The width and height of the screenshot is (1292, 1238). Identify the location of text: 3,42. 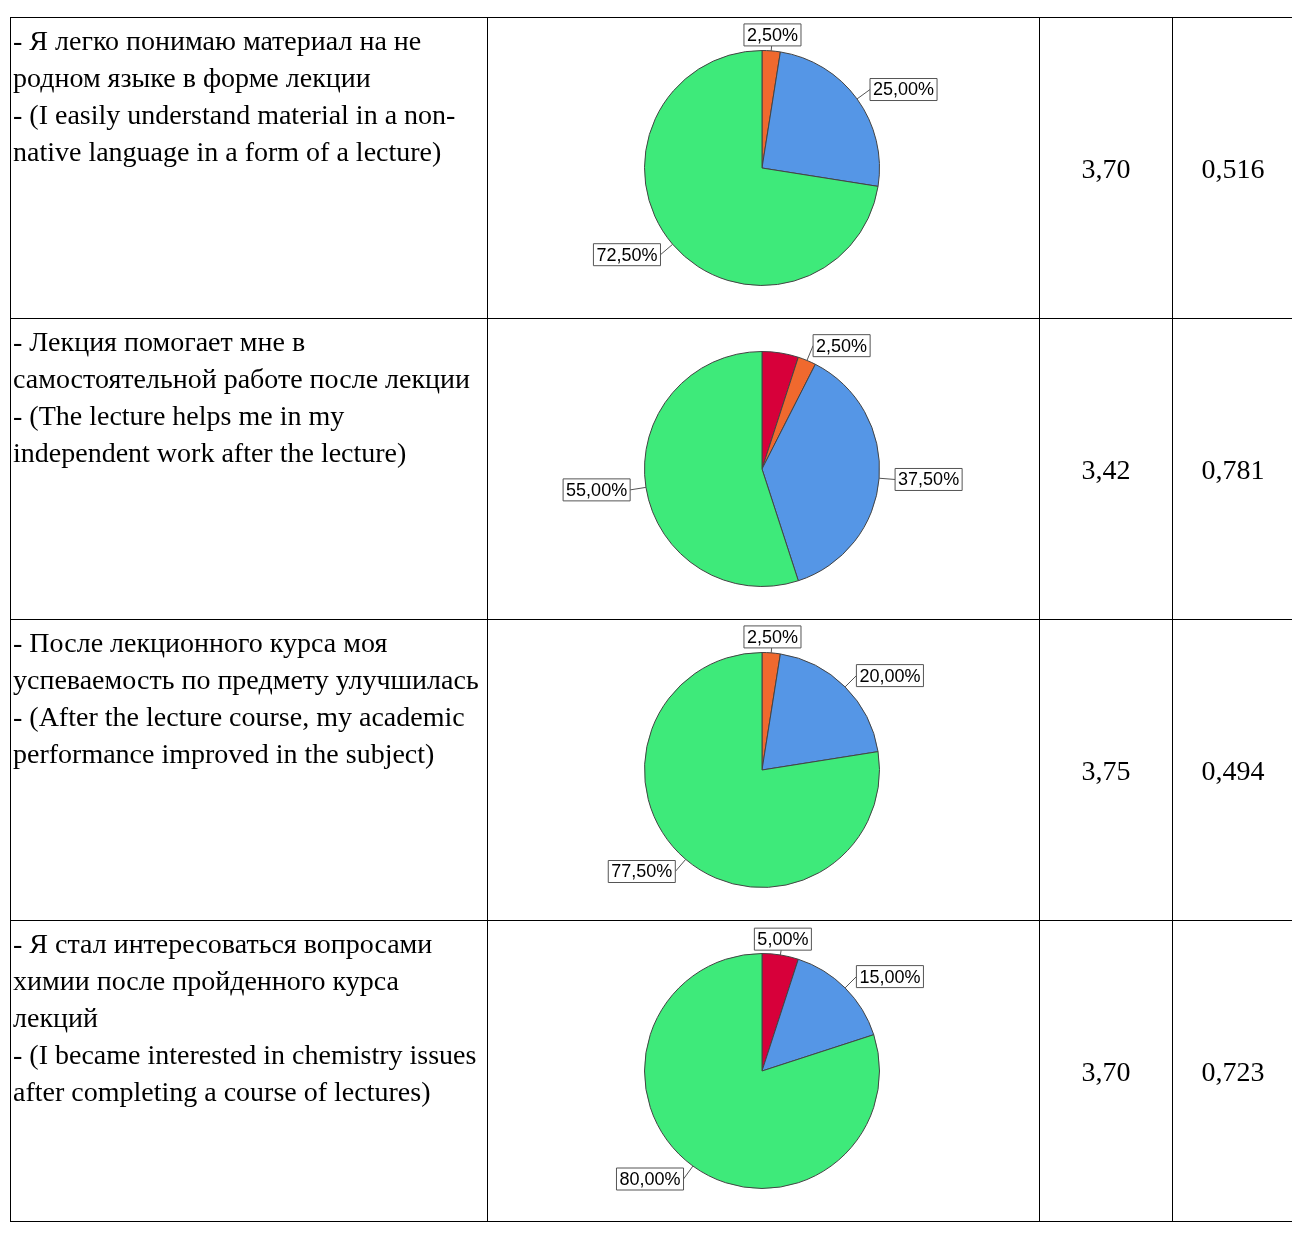
(1106, 469).